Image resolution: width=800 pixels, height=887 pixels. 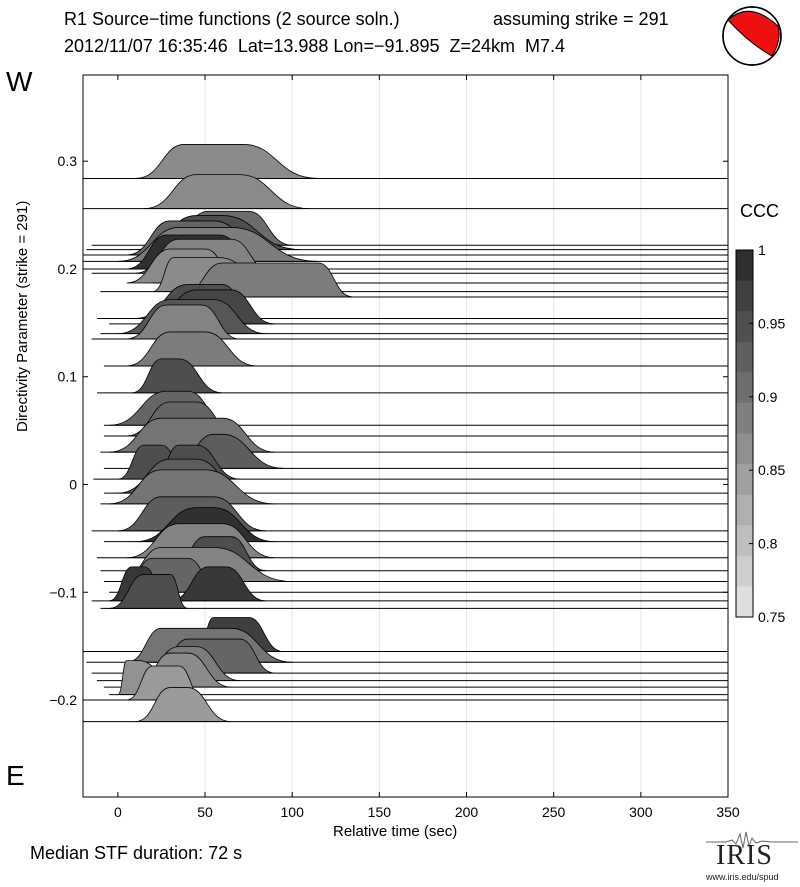 I want to click on y-tick-label-0: 0.3, so click(x=68, y=161).